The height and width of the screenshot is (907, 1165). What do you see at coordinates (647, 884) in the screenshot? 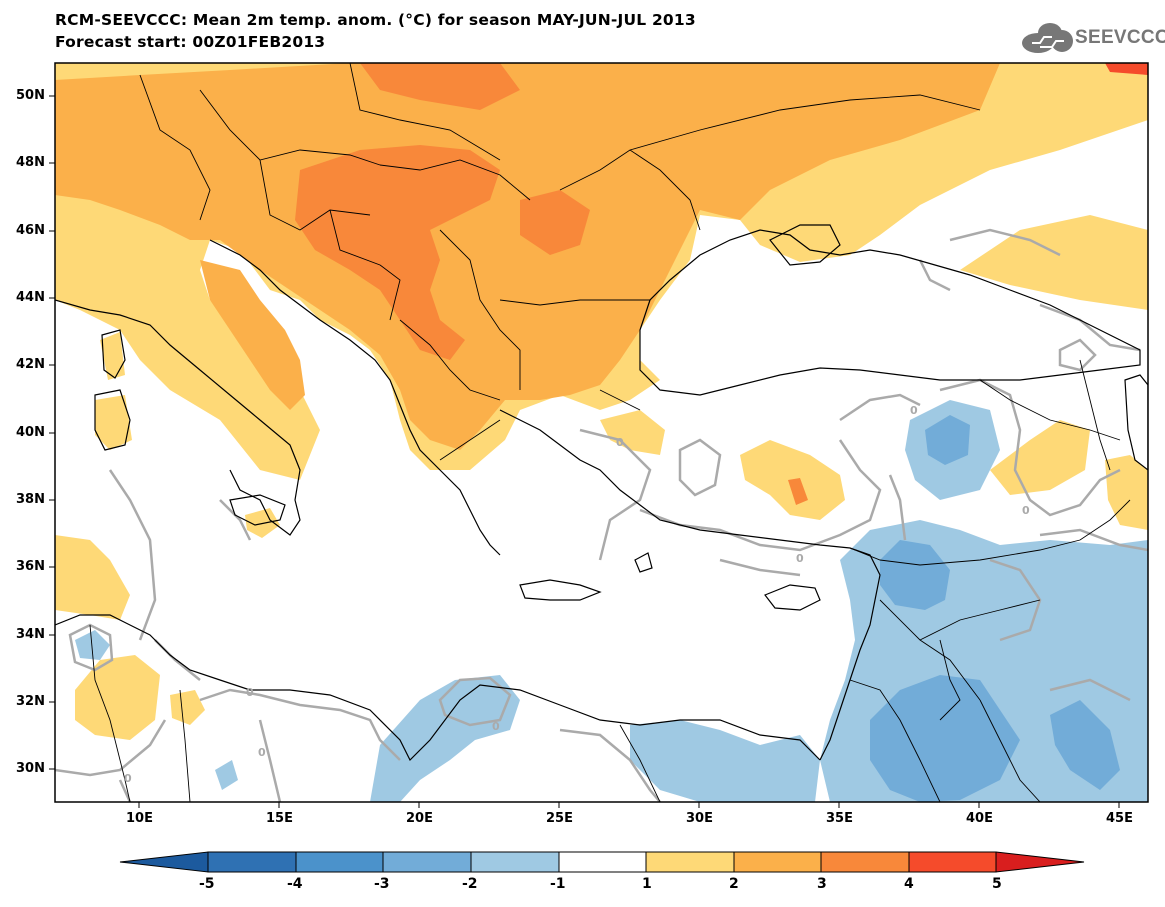
I see `colorbar-label: 1` at bounding box center [647, 884].